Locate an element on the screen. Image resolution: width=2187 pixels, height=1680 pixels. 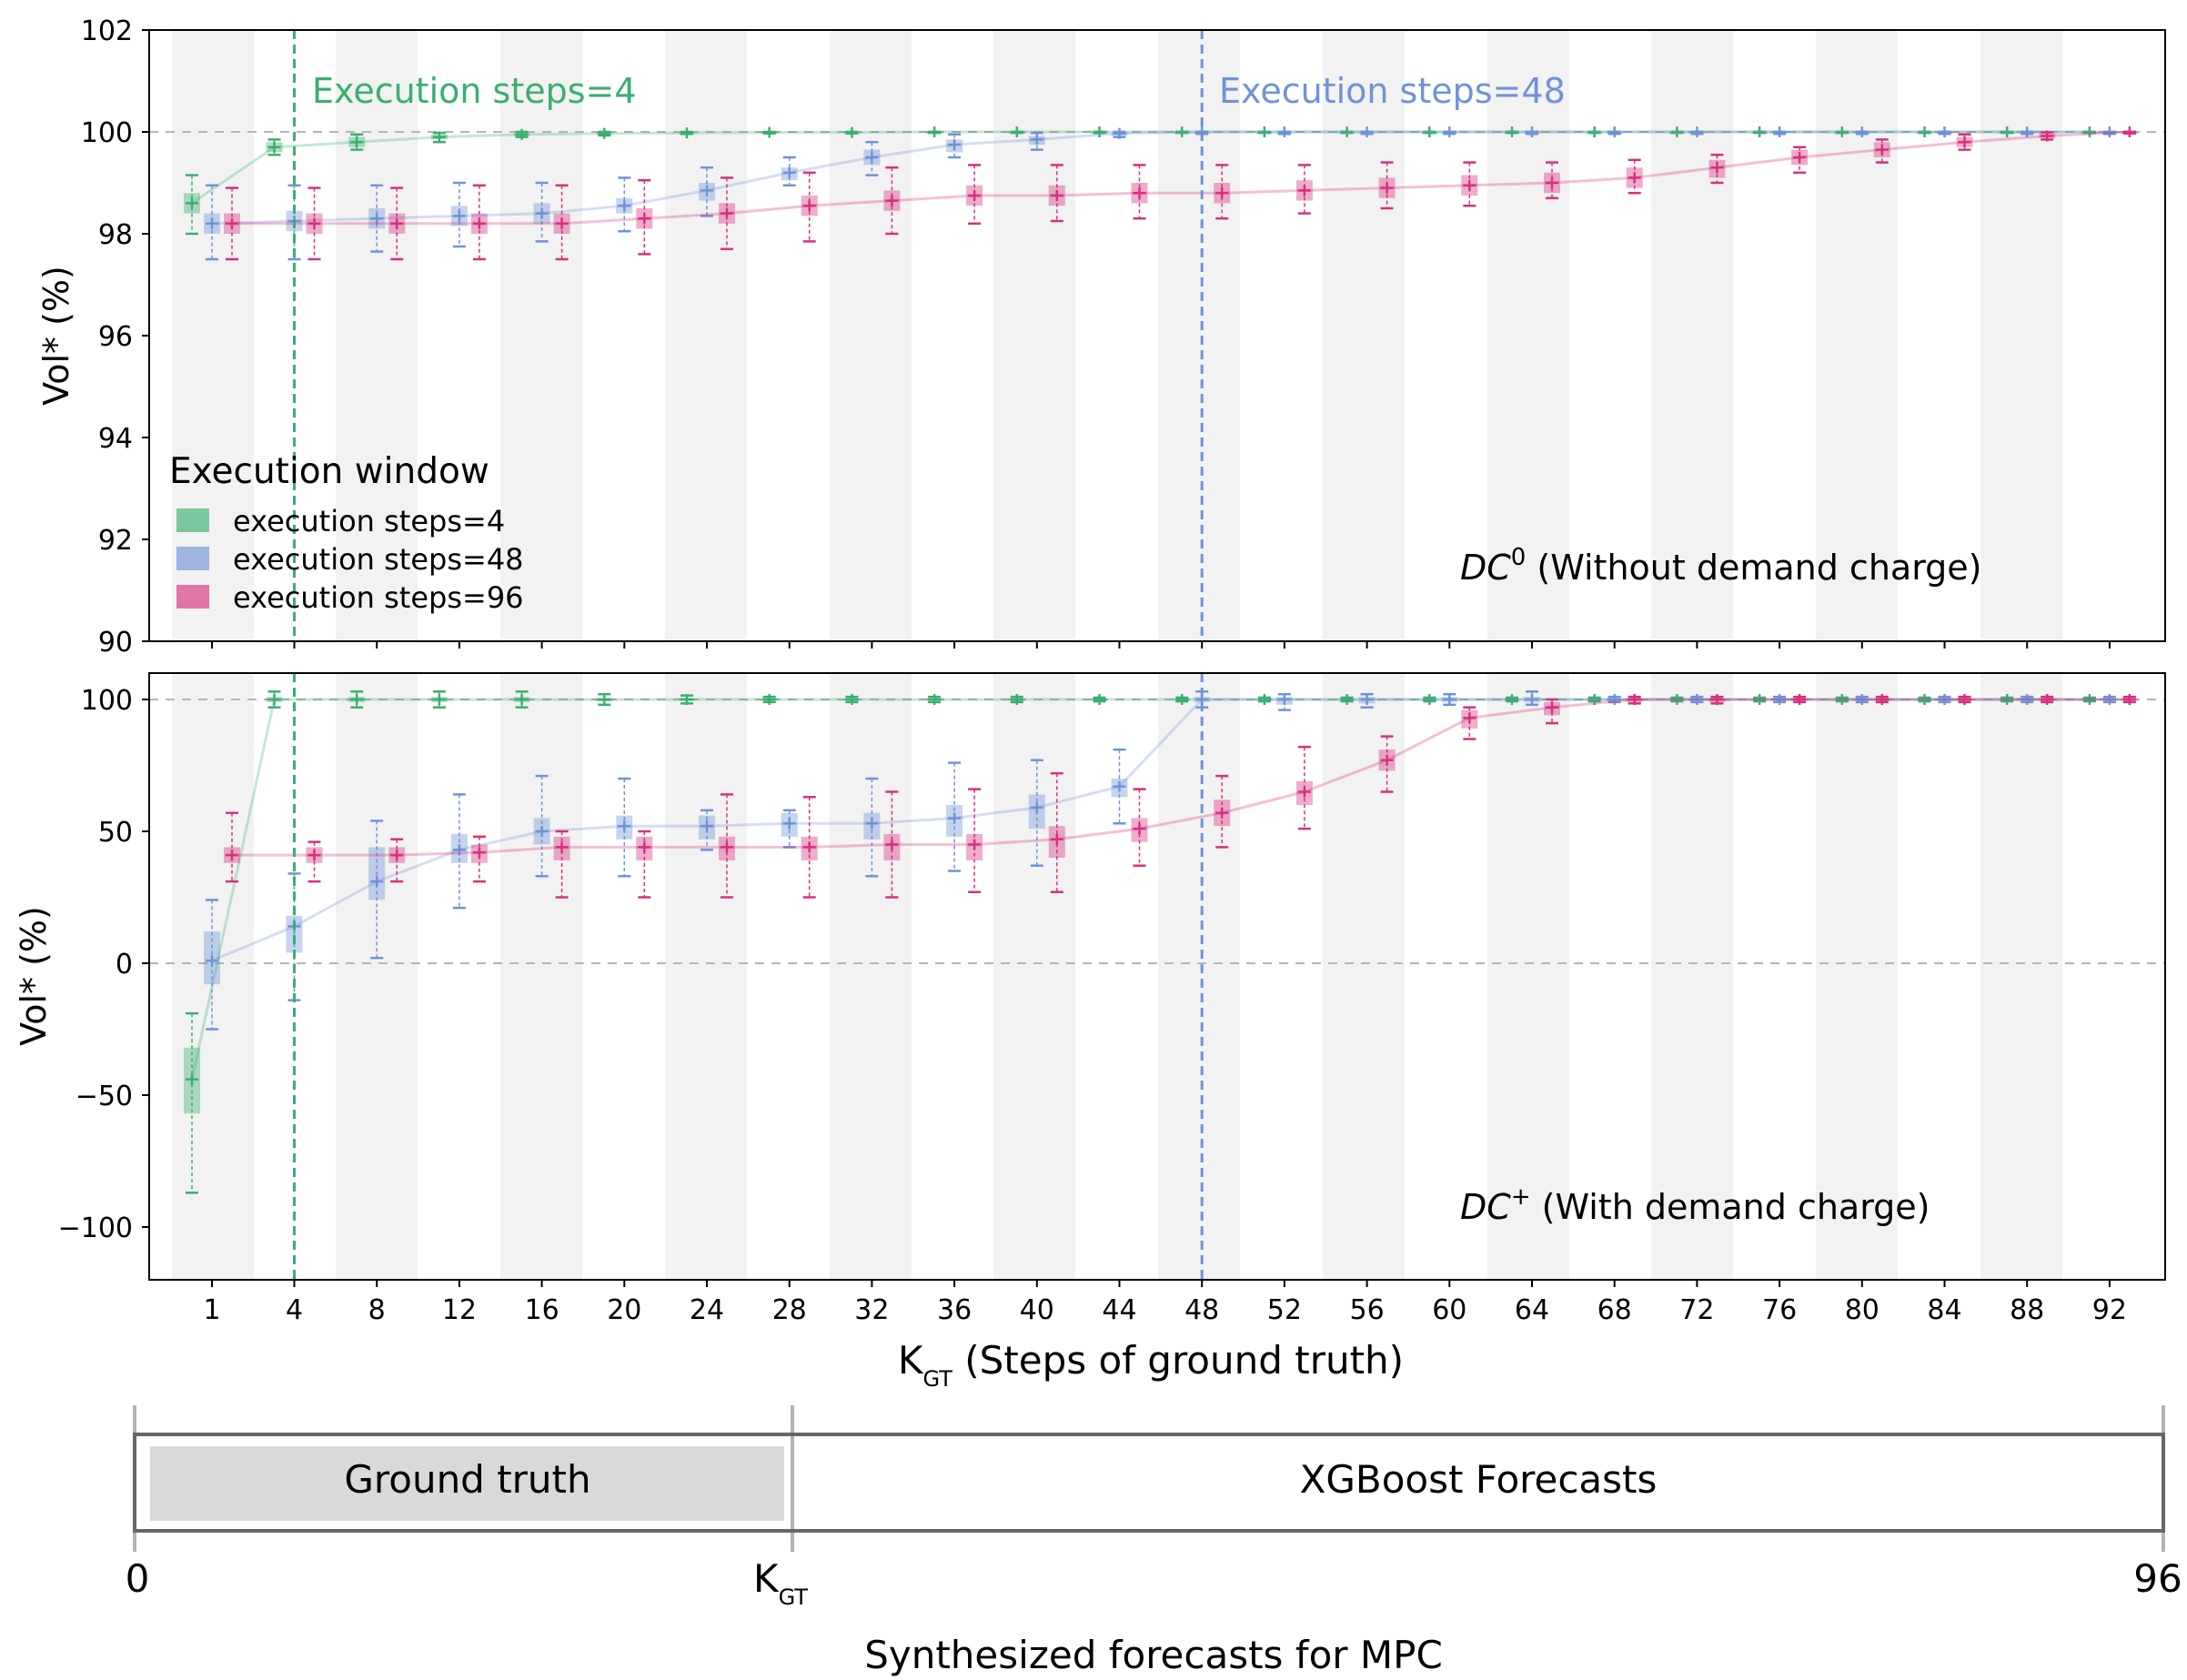
annotation-sup: + is located at coordinates (1521, 1197).